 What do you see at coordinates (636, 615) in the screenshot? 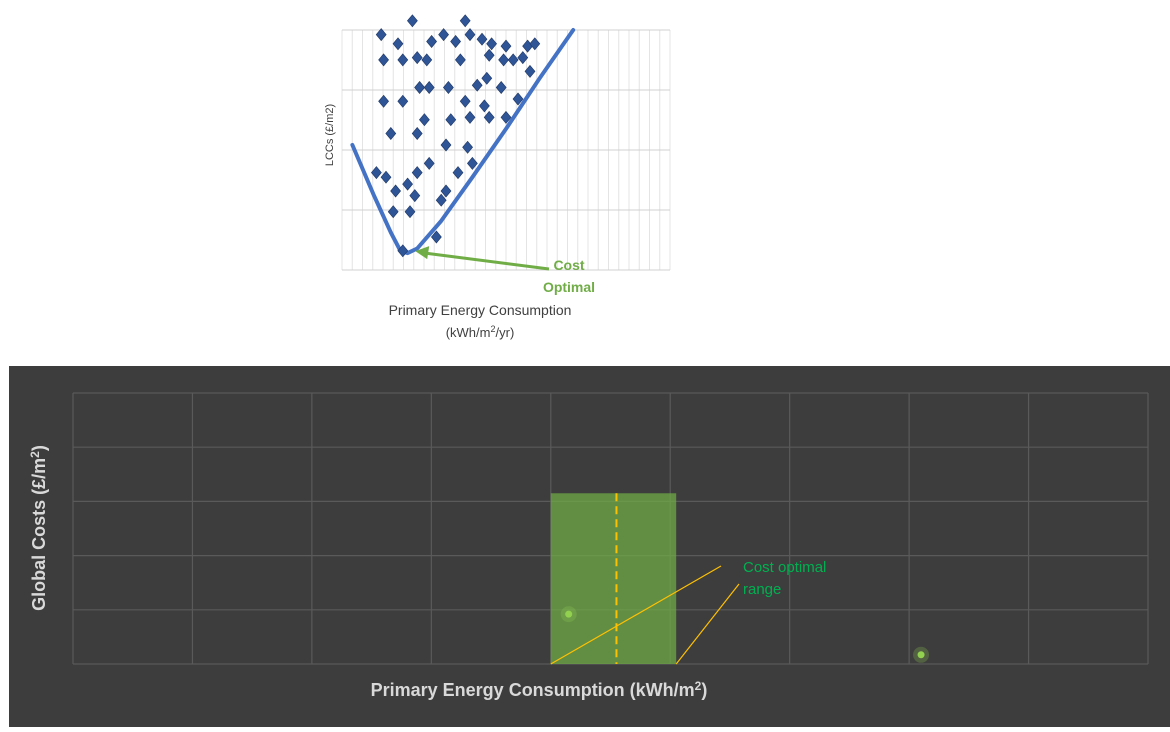
I see `range-leader-line-left` at bounding box center [636, 615].